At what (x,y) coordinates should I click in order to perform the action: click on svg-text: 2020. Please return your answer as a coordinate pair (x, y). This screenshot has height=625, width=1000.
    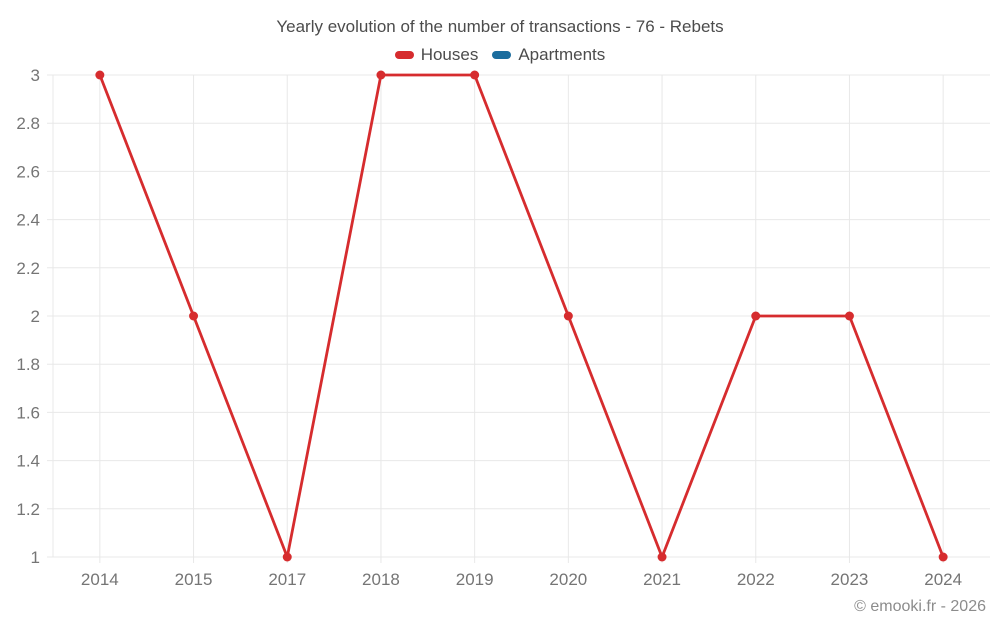
    Looking at the image, I should click on (568, 579).